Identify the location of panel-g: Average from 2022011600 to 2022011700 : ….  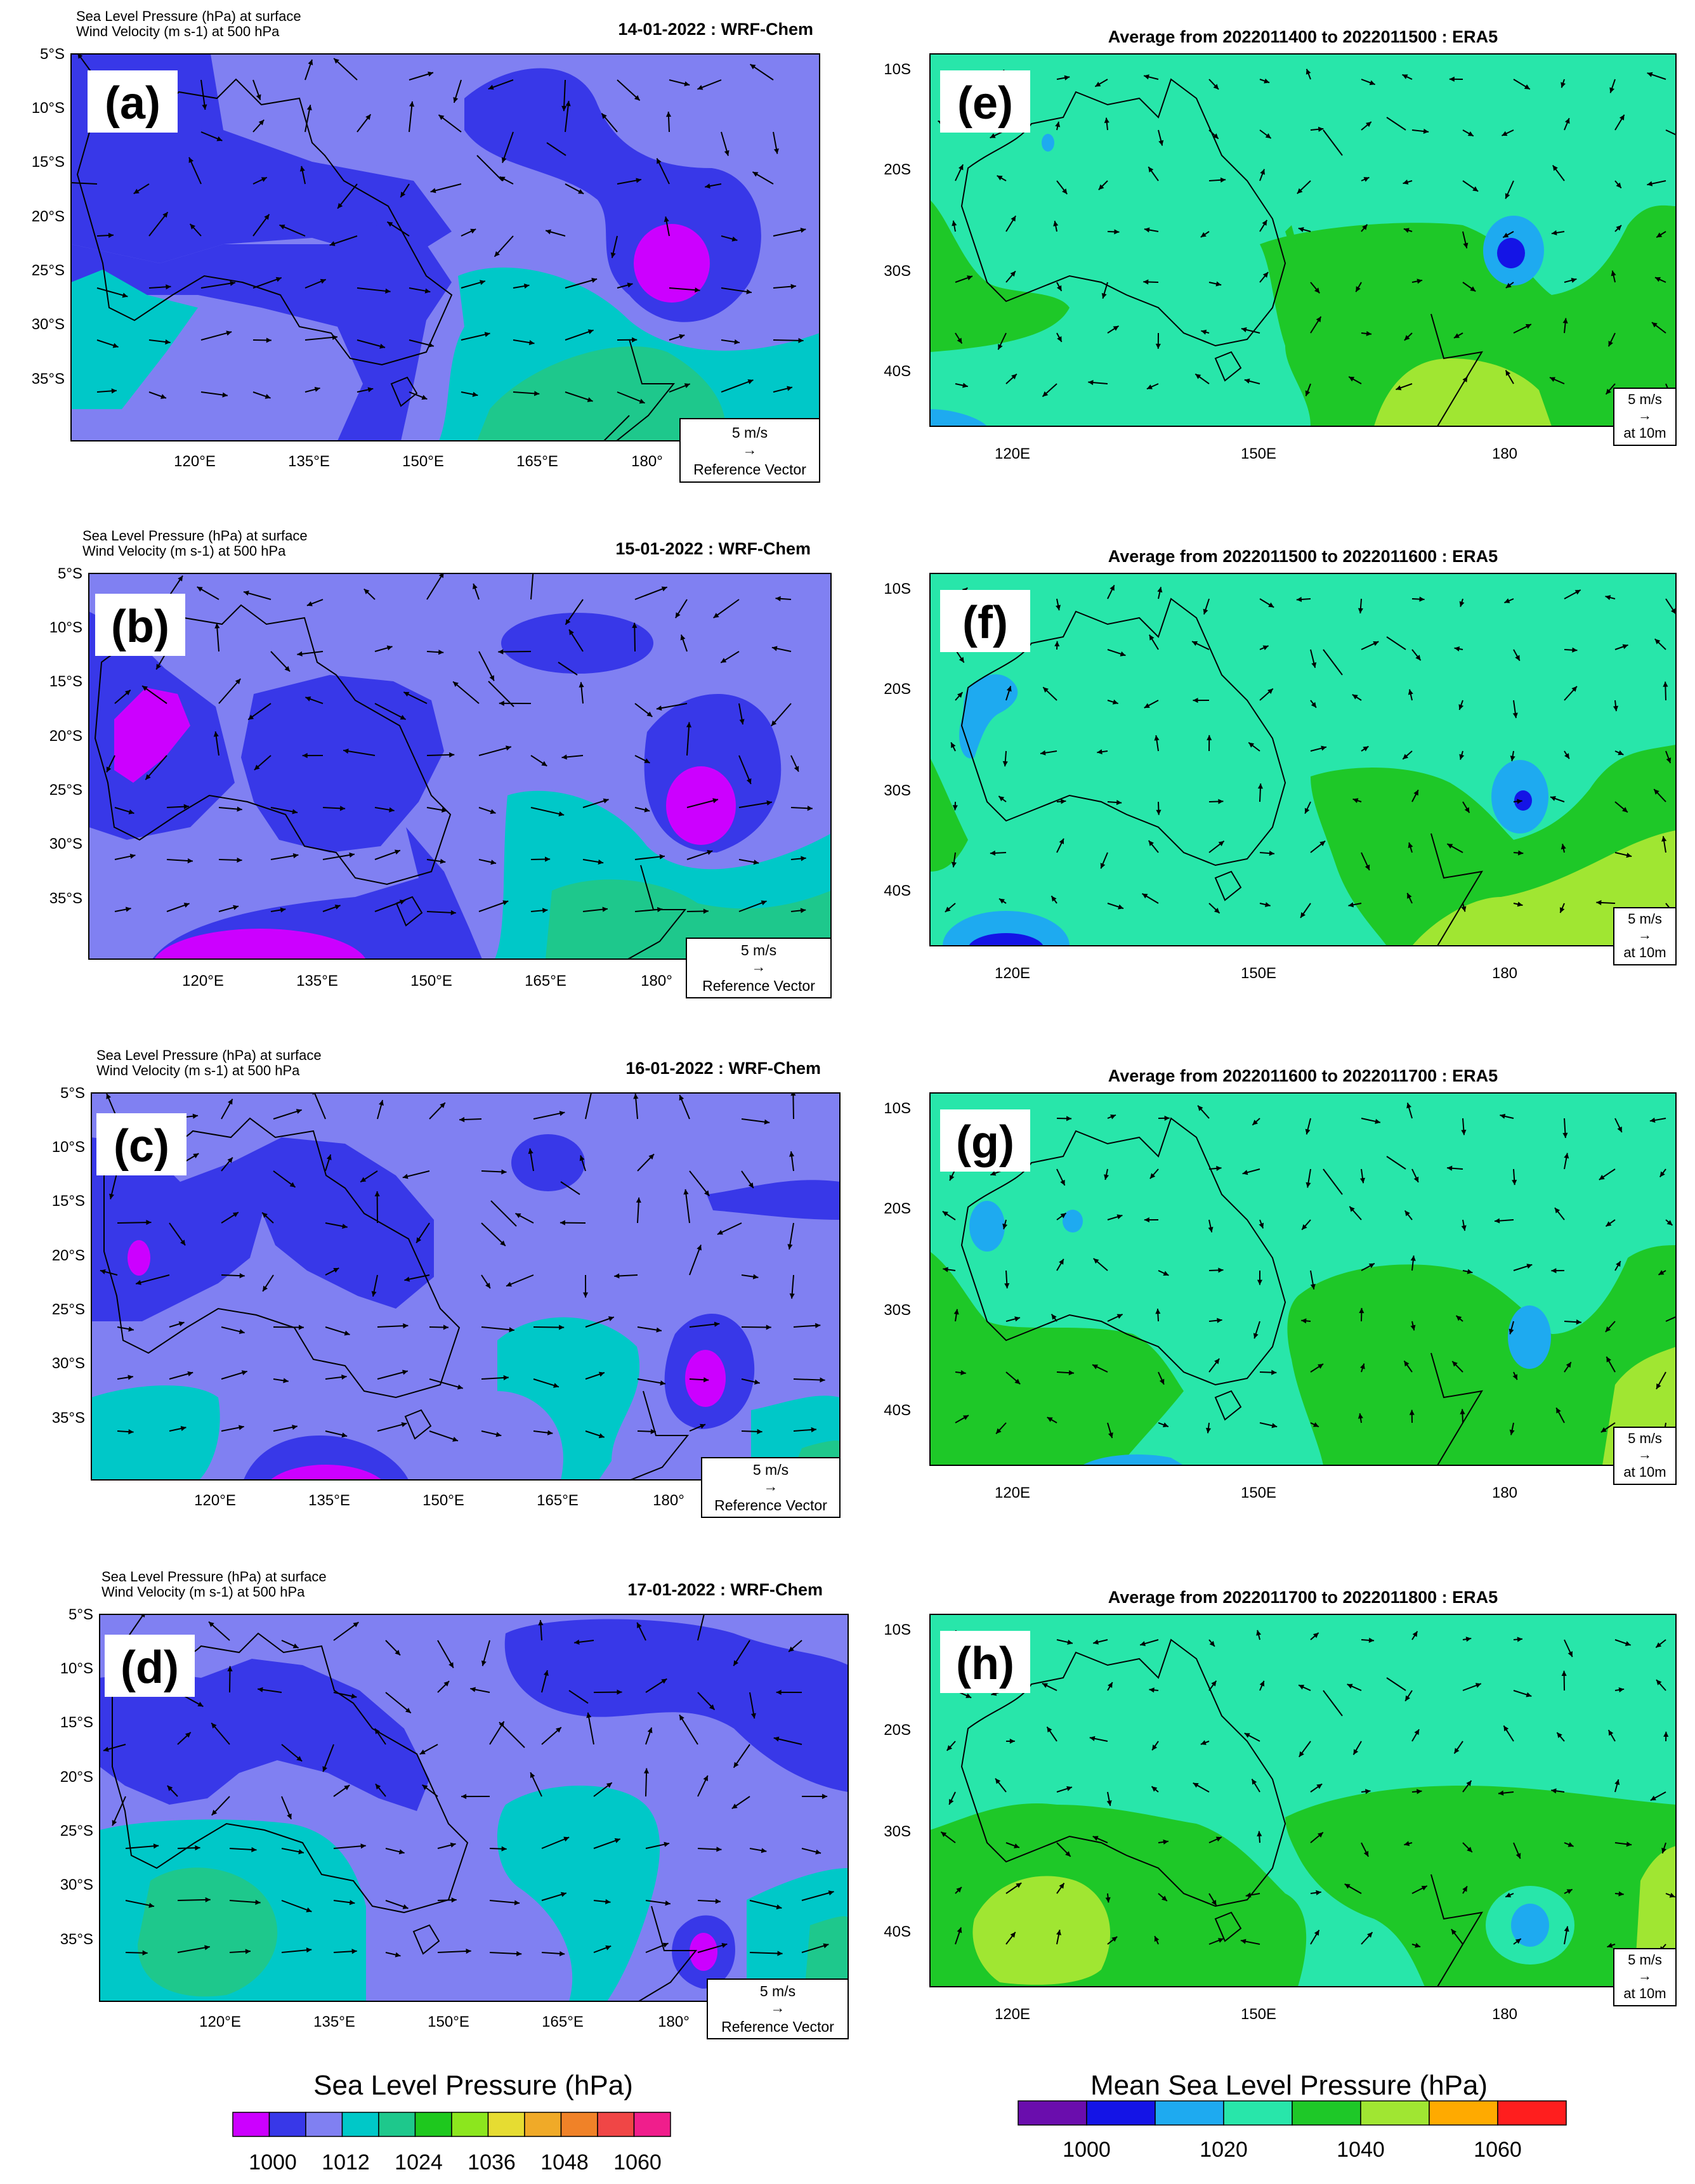
(1280, 1283).